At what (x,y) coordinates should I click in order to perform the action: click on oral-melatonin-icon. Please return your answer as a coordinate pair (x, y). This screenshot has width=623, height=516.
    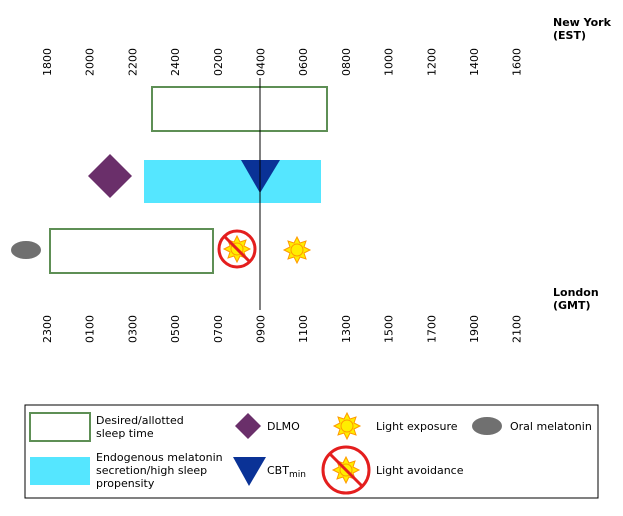
    Looking at the image, I should click on (26, 250).